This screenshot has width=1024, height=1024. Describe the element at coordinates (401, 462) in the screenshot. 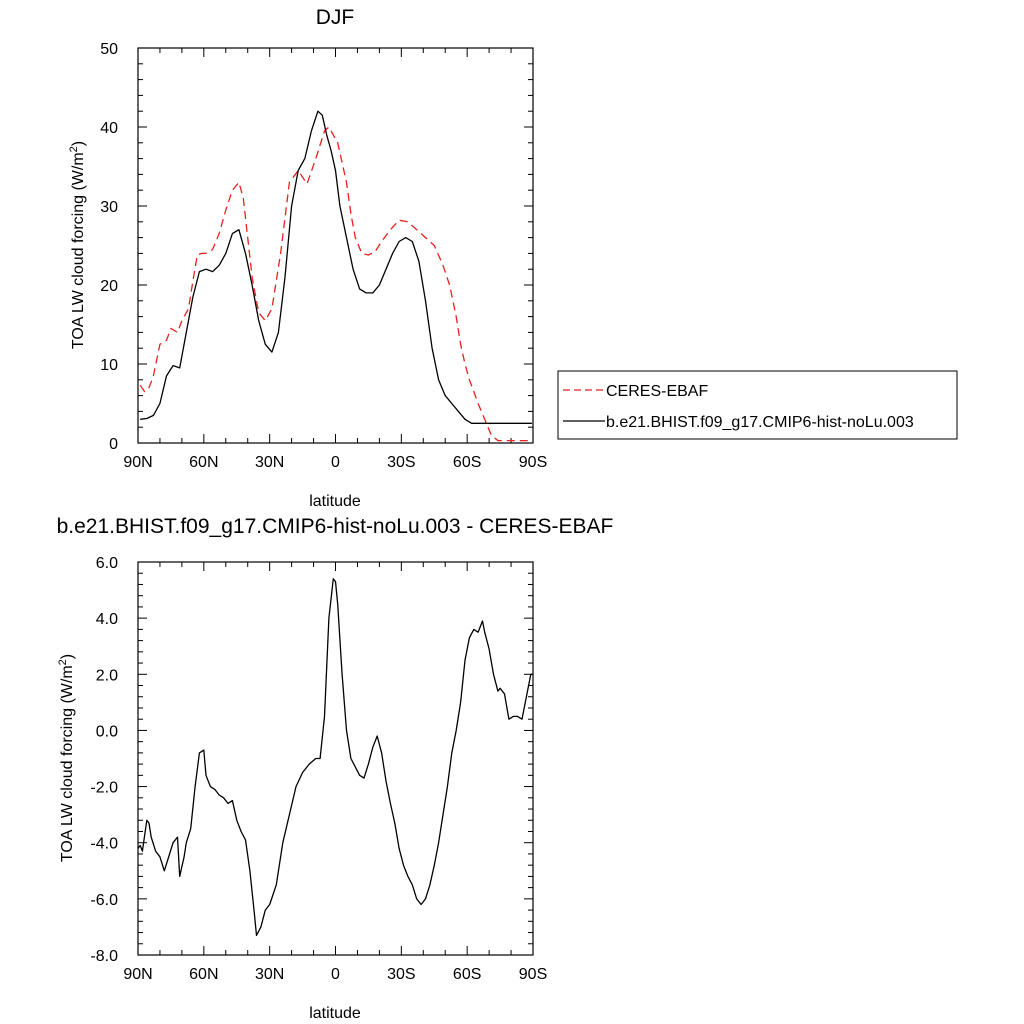

I see `top-x-tick-label: 30S` at that location.